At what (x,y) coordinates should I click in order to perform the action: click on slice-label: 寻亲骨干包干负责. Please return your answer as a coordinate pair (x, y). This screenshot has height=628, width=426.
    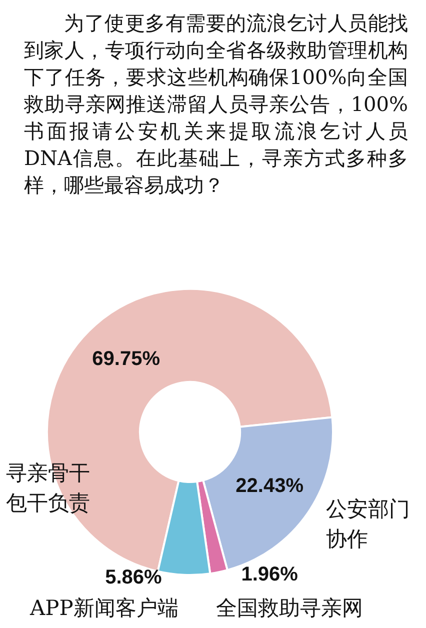
    Looking at the image, I should click on (48, 488).